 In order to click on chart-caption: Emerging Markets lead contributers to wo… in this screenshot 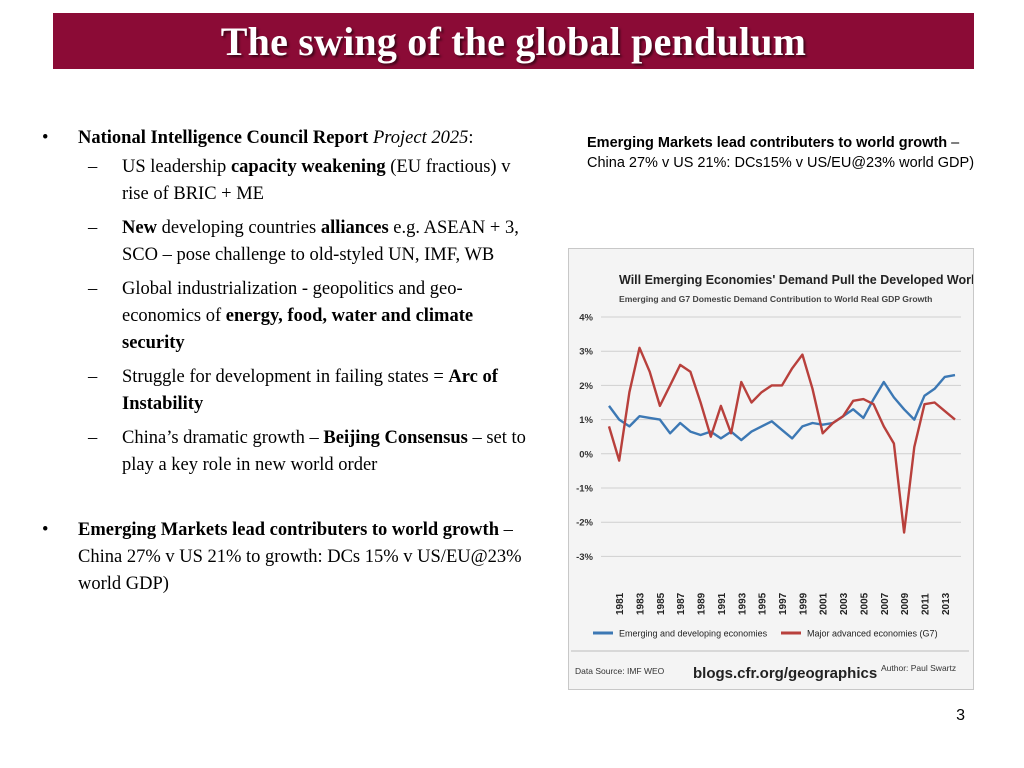, I will do `click(784, 153)`.